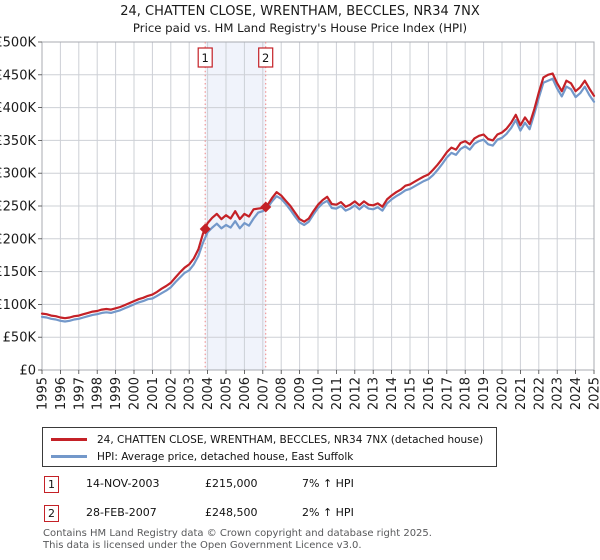 The image size is (600, 560). I want to click on svg-text: 2024, so click(576, 393).